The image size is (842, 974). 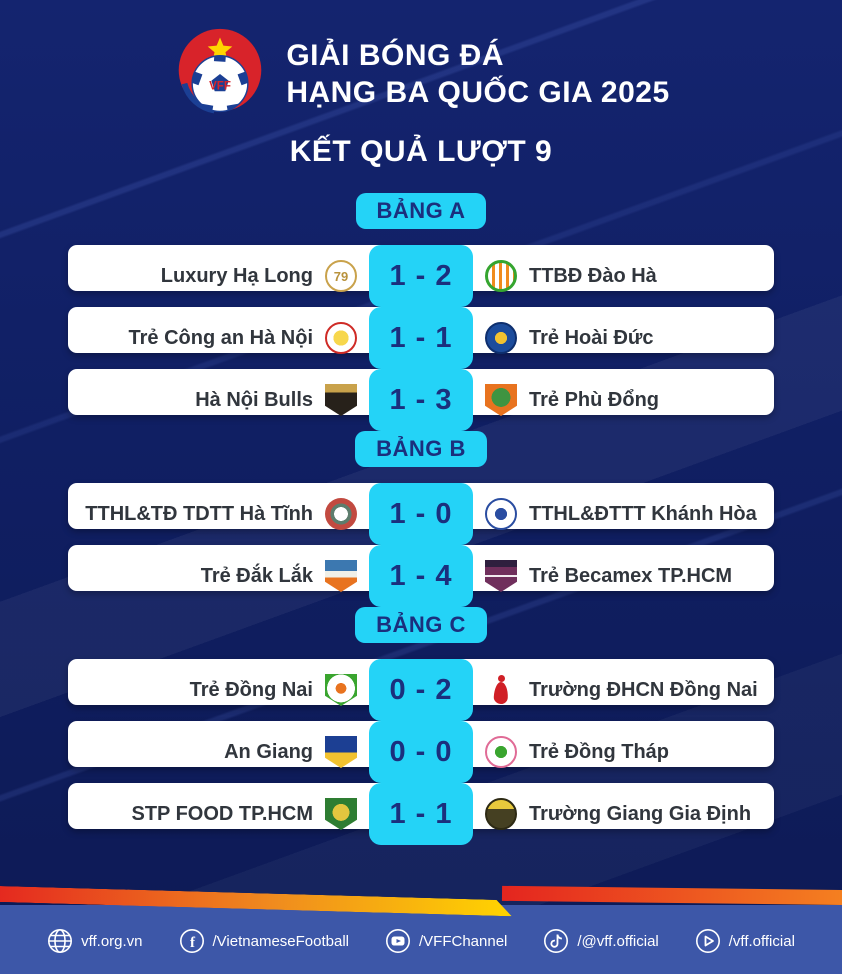 What do you see at coordinates (251, 689) in the screenshot?
I see `home-team-name: Trẻ Đồng Nai` at bounding box center [251, 689].